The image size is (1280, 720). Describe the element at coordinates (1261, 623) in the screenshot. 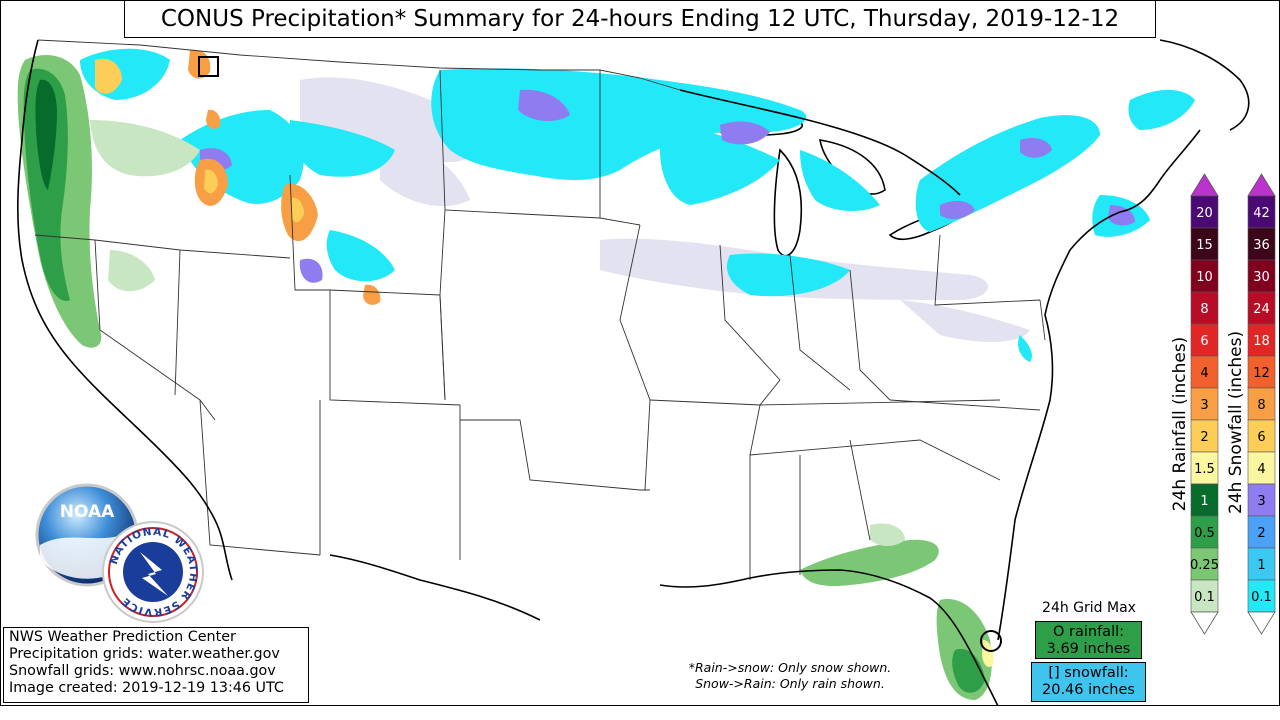

I see `snowfall-colorbar-bottom-arrow` at that location.